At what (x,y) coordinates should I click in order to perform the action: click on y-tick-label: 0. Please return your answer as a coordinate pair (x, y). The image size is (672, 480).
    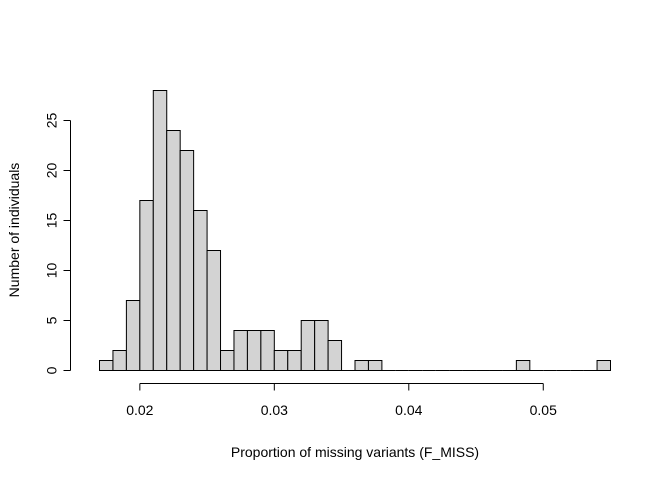
    Looking at the image, I should click on (52, 370).